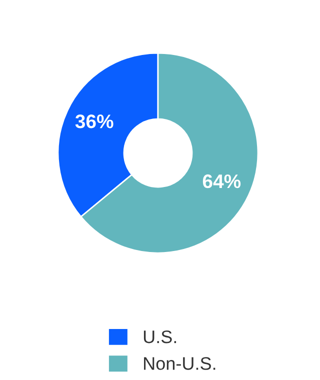 Image resolution: width=320 pixels, height=380 pixels. What do you see at coordinates (221, 181) in the screenshot?
I see `data-label: 64%` at bounding box center [221, 181].